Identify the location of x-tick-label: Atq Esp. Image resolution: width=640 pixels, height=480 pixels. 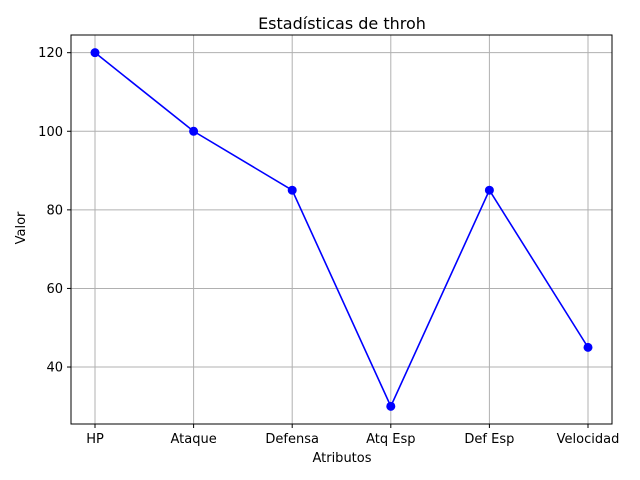
(390, 439).